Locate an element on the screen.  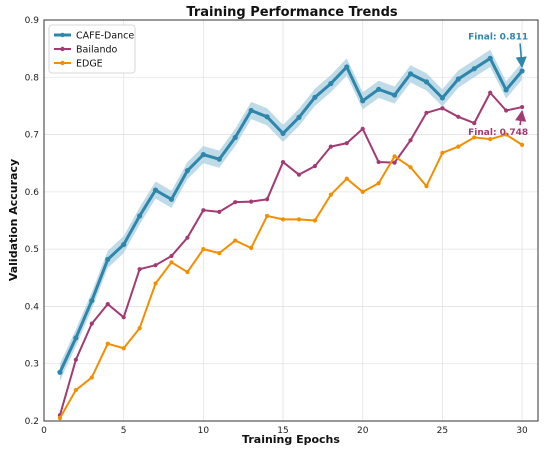
legend: CAFE-Dance Bailando EDGE is located at coordinates (92, 49).